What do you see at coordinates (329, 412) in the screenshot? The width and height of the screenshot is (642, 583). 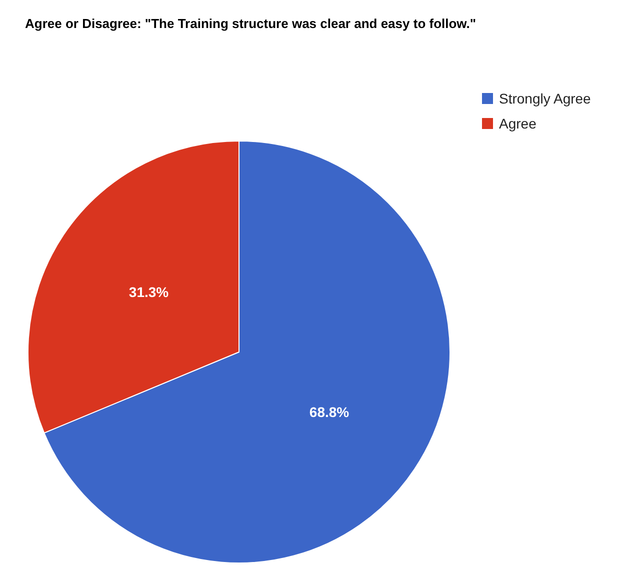 I see `data-label: 68.8%` at bounding box center [329, 412].